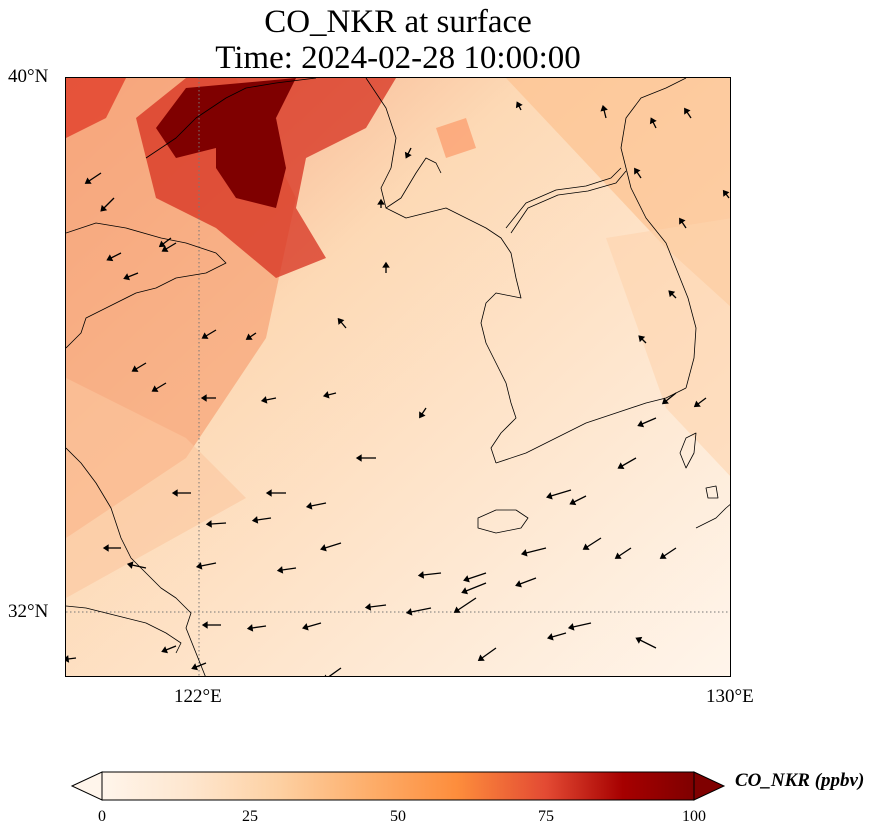  Describe the element at coordinates (28, 76) in the screenshot. I see `lat-label-40n: 40°N` at that location.